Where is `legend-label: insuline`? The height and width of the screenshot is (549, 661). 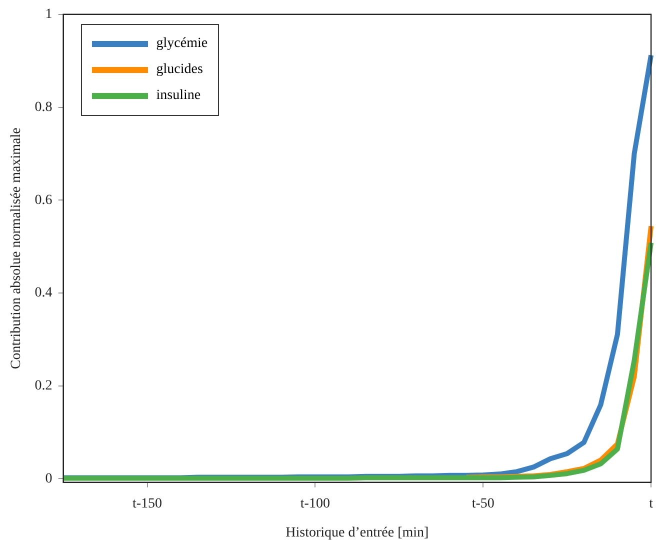 legend-label: insuline is located at coordinates (178, 96).